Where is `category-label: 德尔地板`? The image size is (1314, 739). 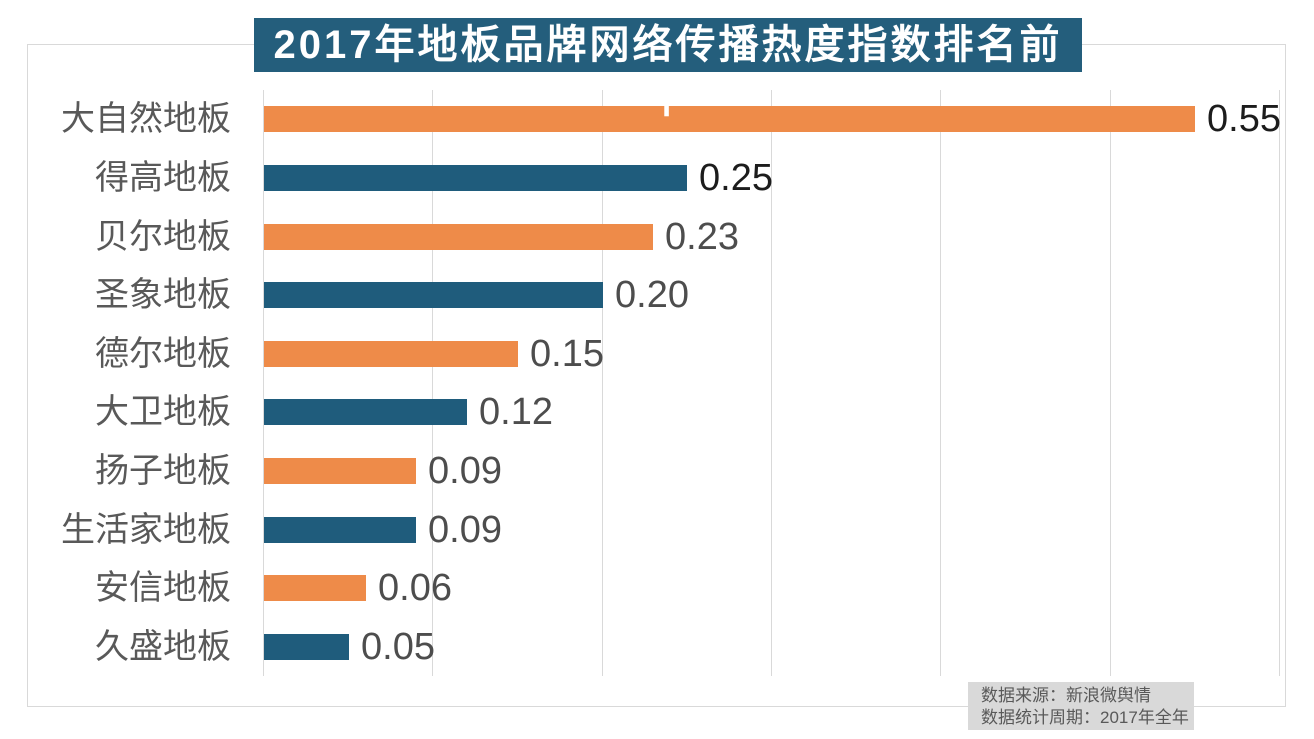
category-label: 德尔地板 is located at coordinates (163, 353).